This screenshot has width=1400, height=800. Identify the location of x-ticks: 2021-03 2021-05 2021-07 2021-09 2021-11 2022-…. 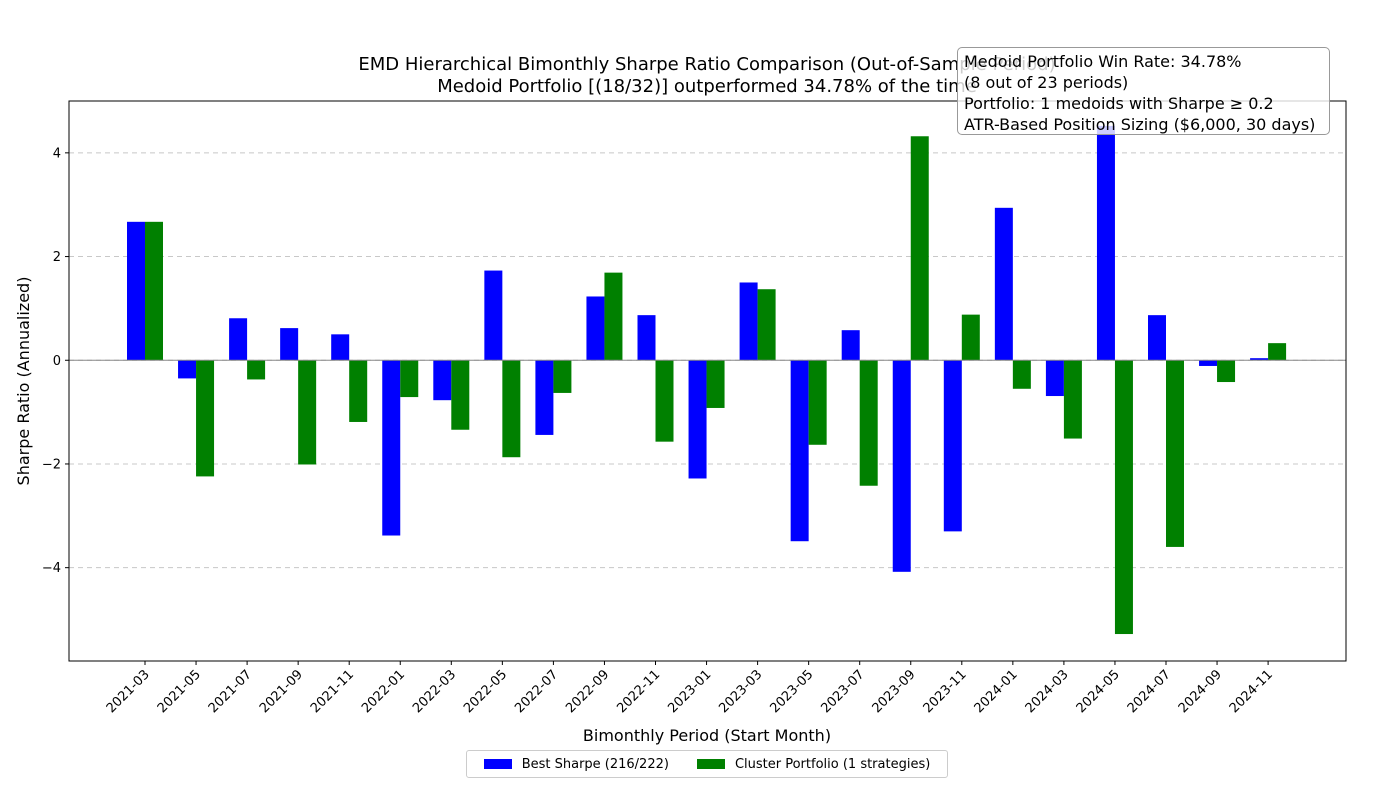
(690, 688).